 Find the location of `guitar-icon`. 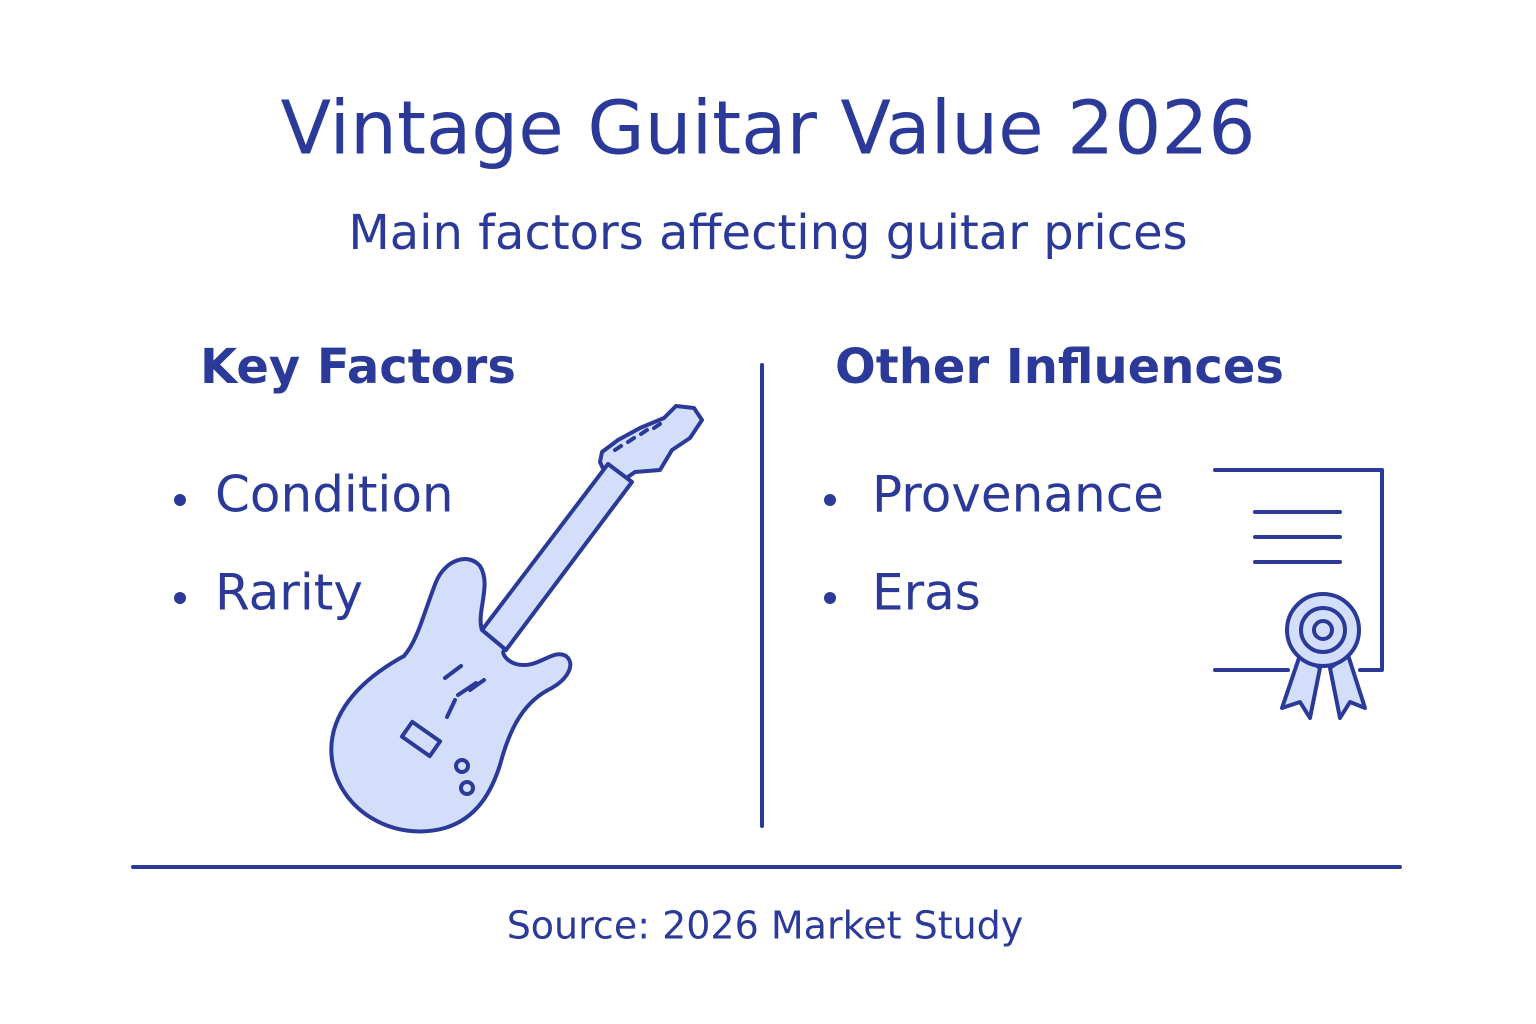

guitar-icon is located at coordinates (516, 619).